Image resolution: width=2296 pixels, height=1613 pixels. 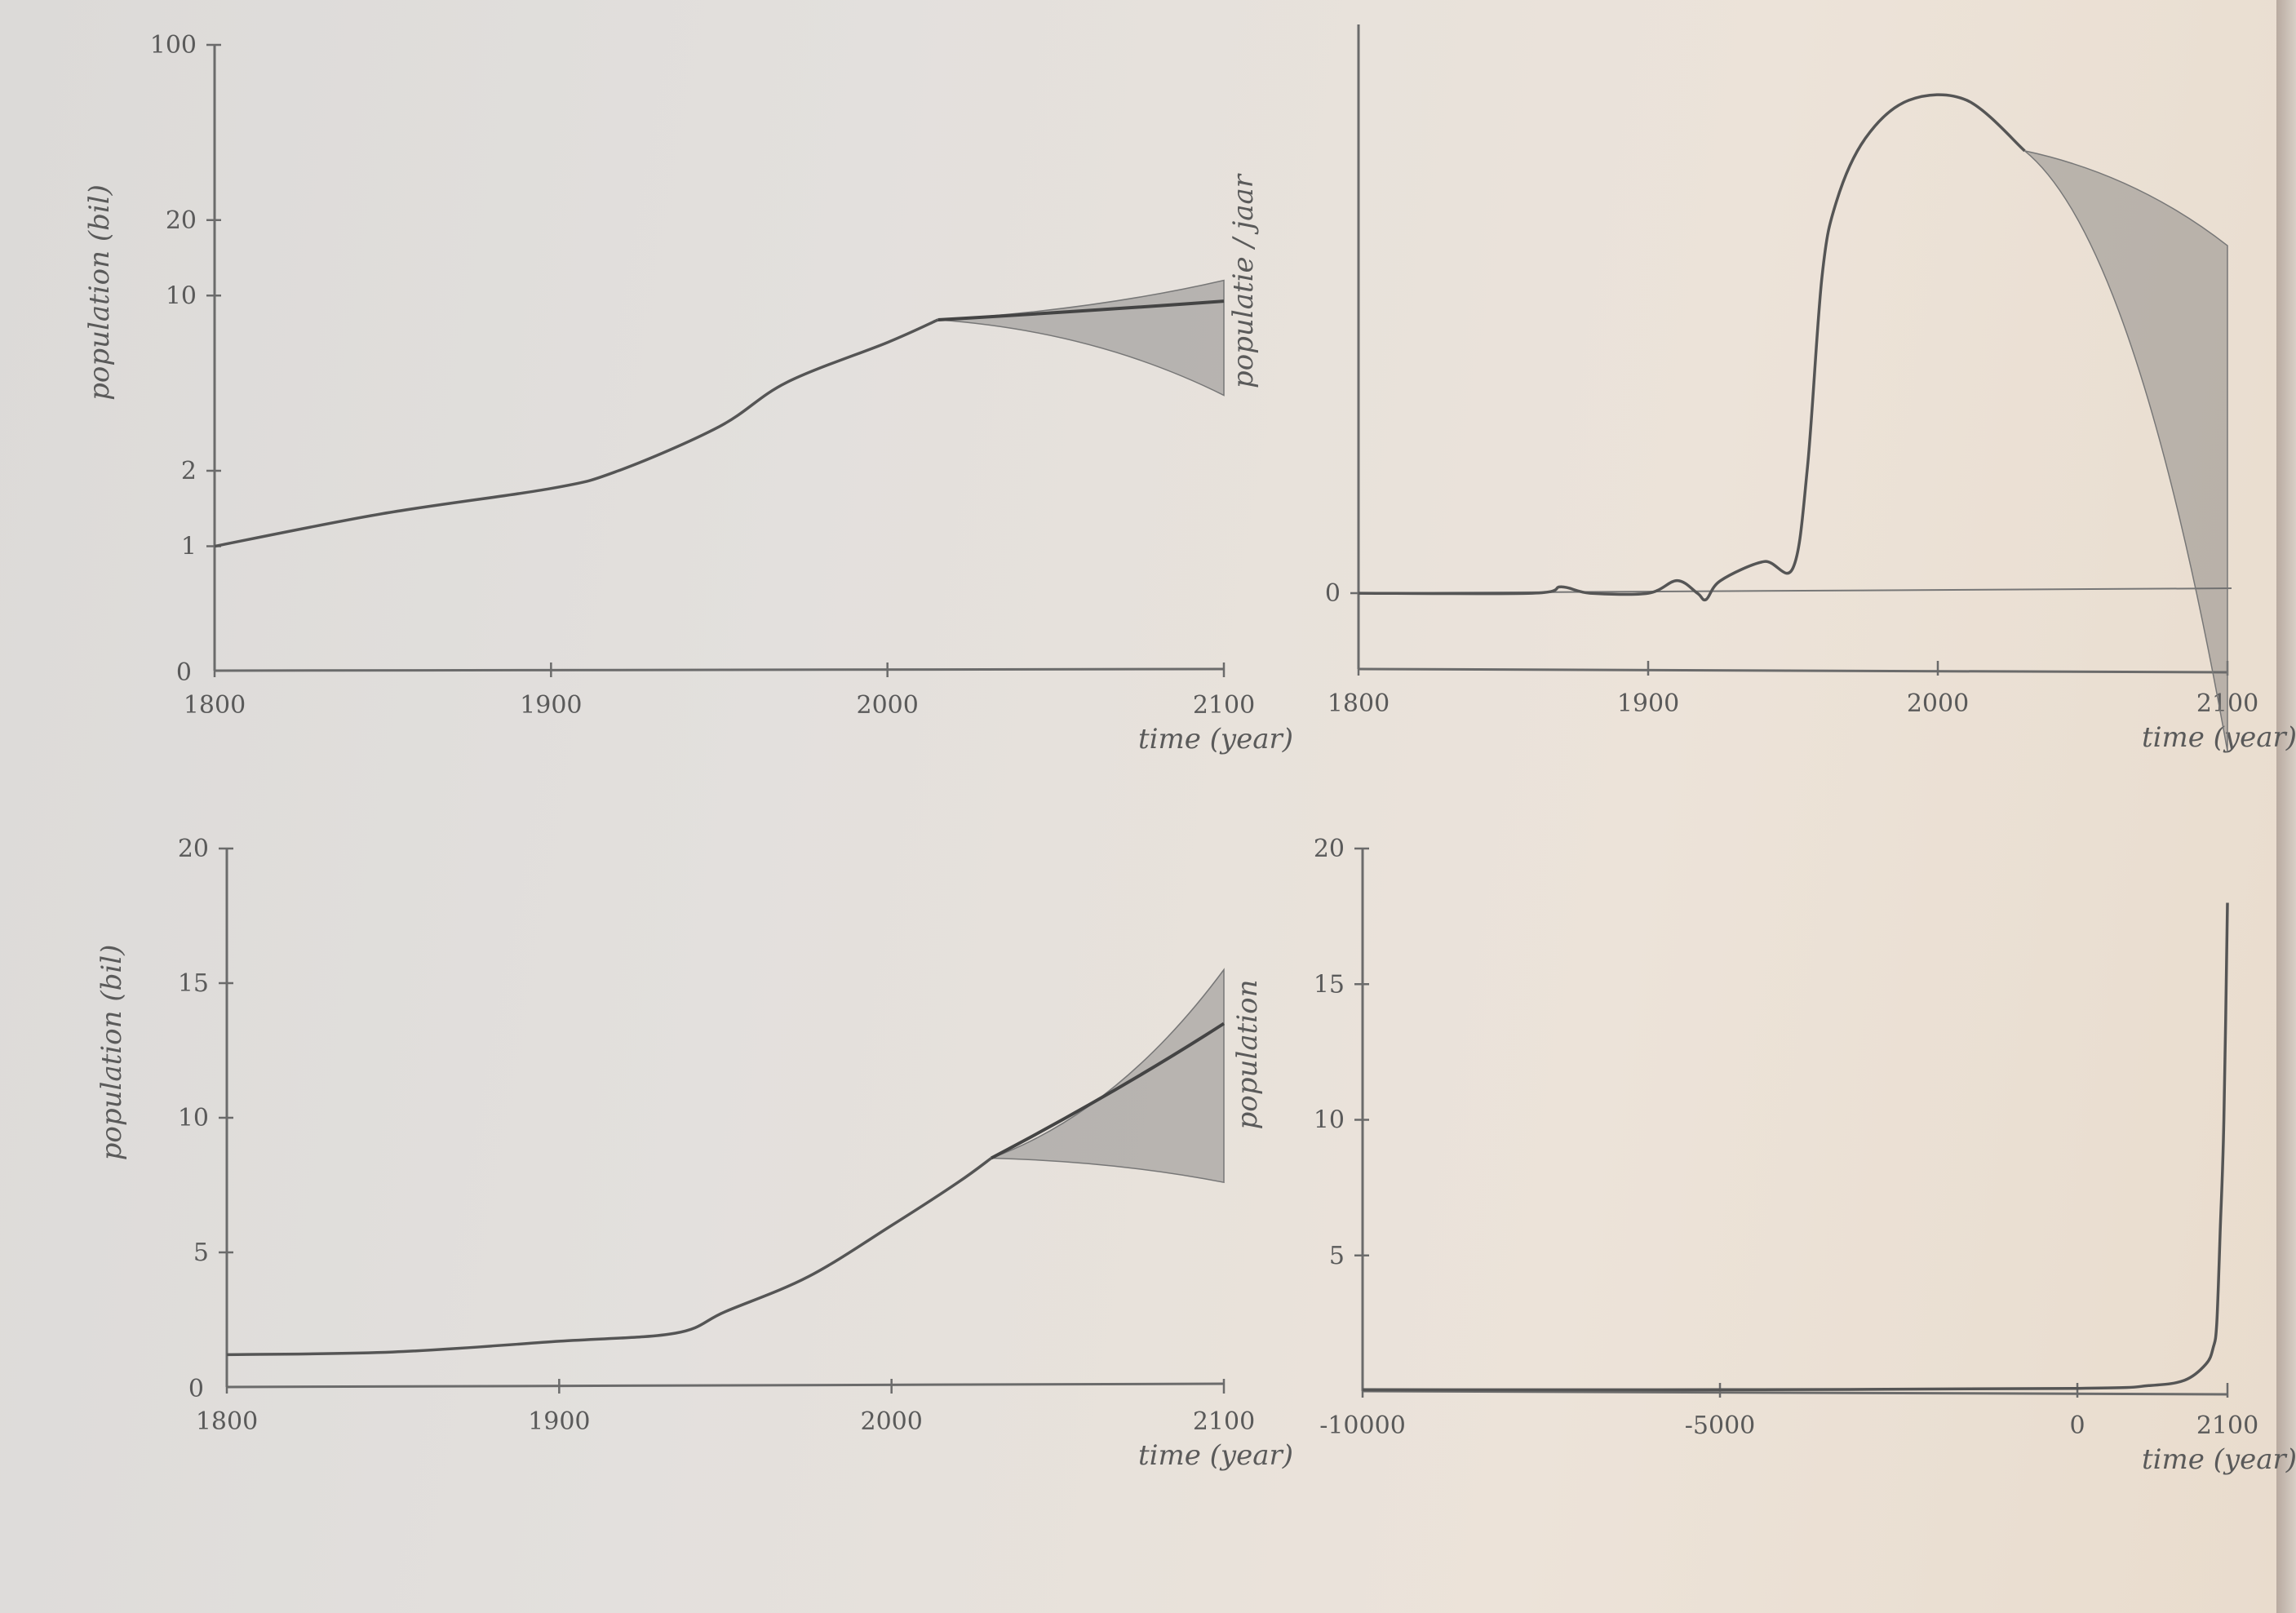 What do you see at coordinates (189, 471) in the screenshot?
I see `y-tick-label: 2` at bounding box center [189, 471].